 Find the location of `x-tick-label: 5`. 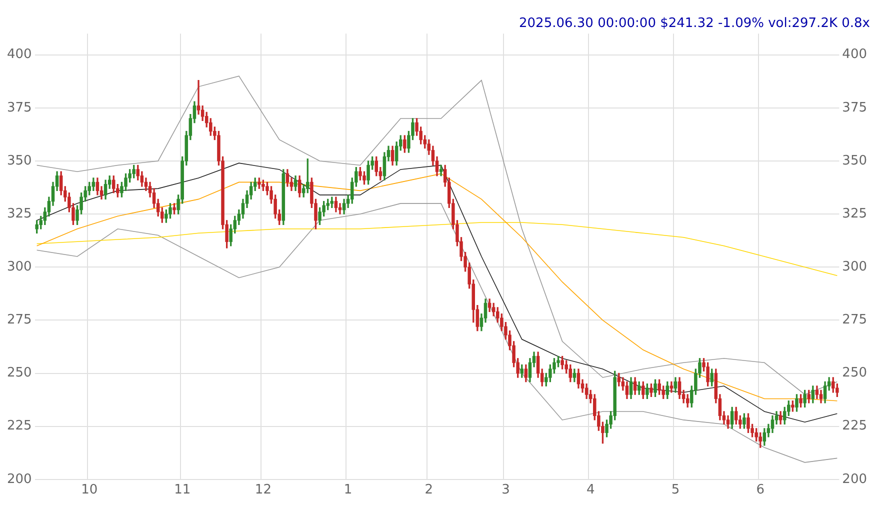

x-tick-label: 5 is located at coordinates (675, 490).